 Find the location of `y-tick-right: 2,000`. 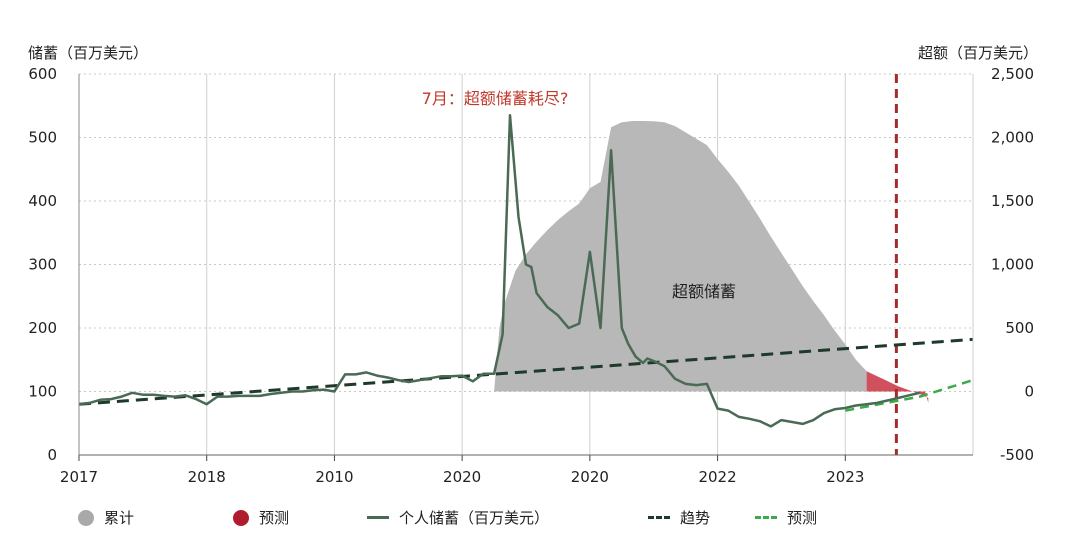

y-tick-right: 2,000 is located at coordinates (1012, 138).